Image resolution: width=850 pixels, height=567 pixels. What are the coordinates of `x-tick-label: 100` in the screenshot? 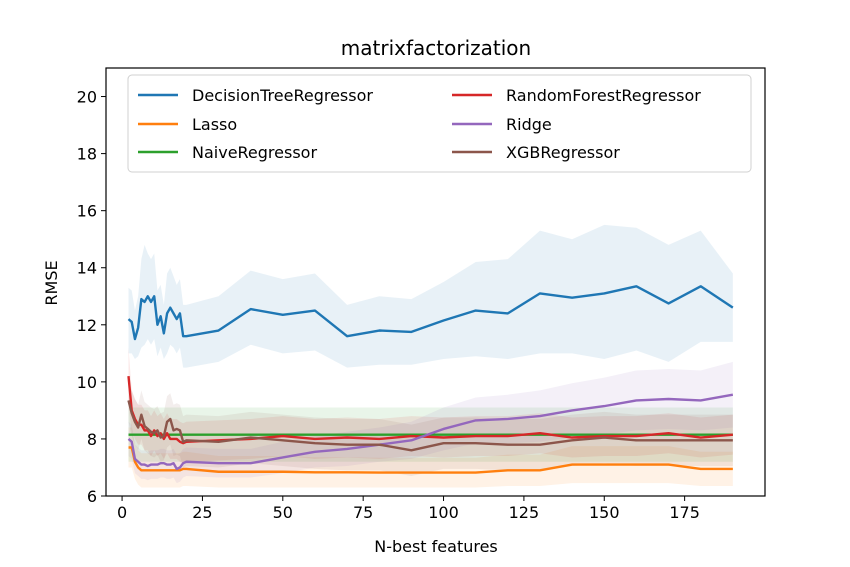 It's located at (443, 512).